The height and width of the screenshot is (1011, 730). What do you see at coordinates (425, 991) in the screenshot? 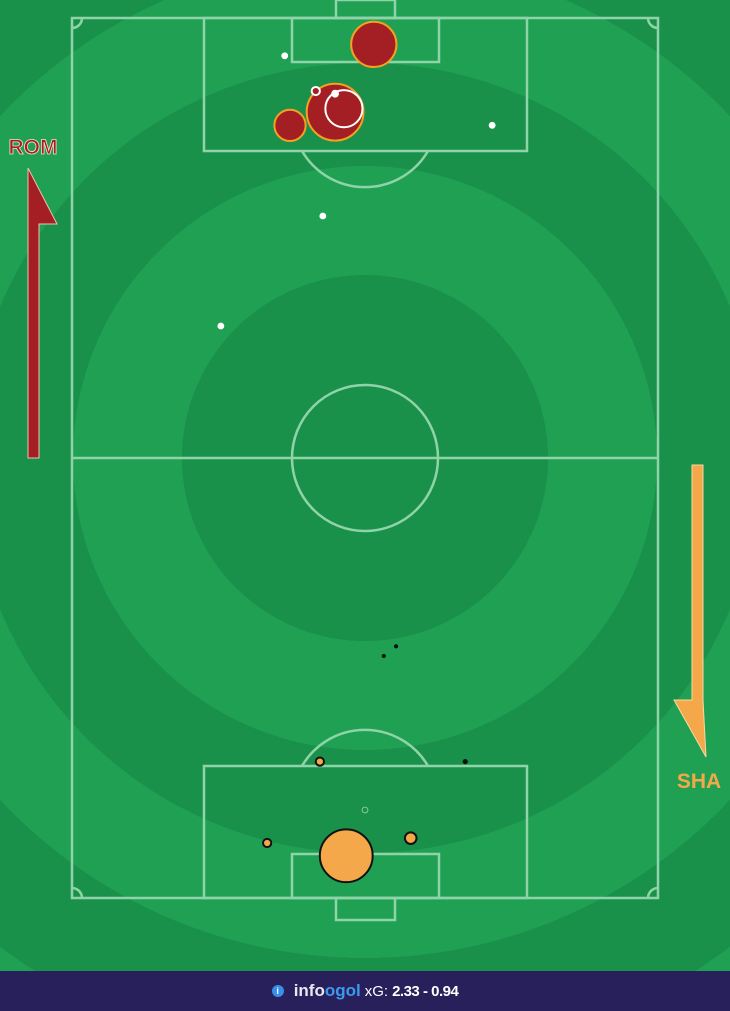
I see `xg-score: 2.33 - 0.94` at bounding box center [425, 991].